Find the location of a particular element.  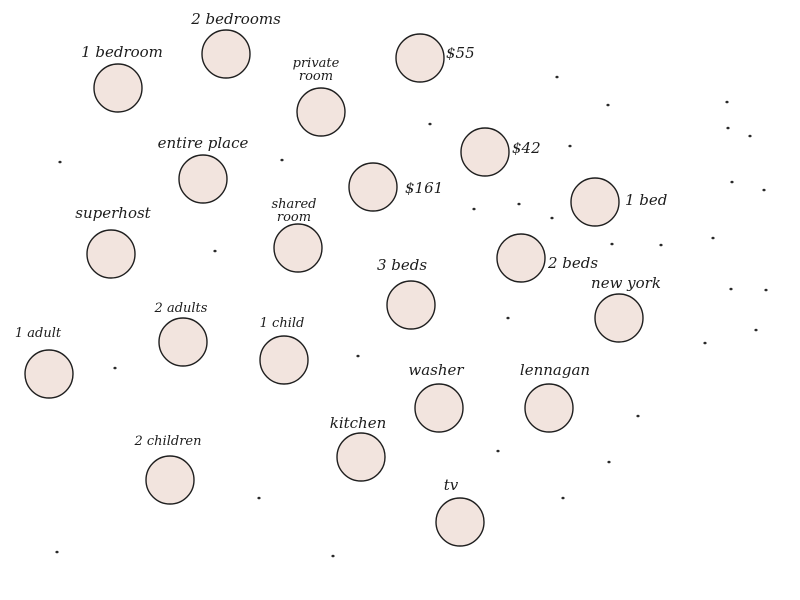

node-label-shared-room: shared room is located at coordinates (293, 211).